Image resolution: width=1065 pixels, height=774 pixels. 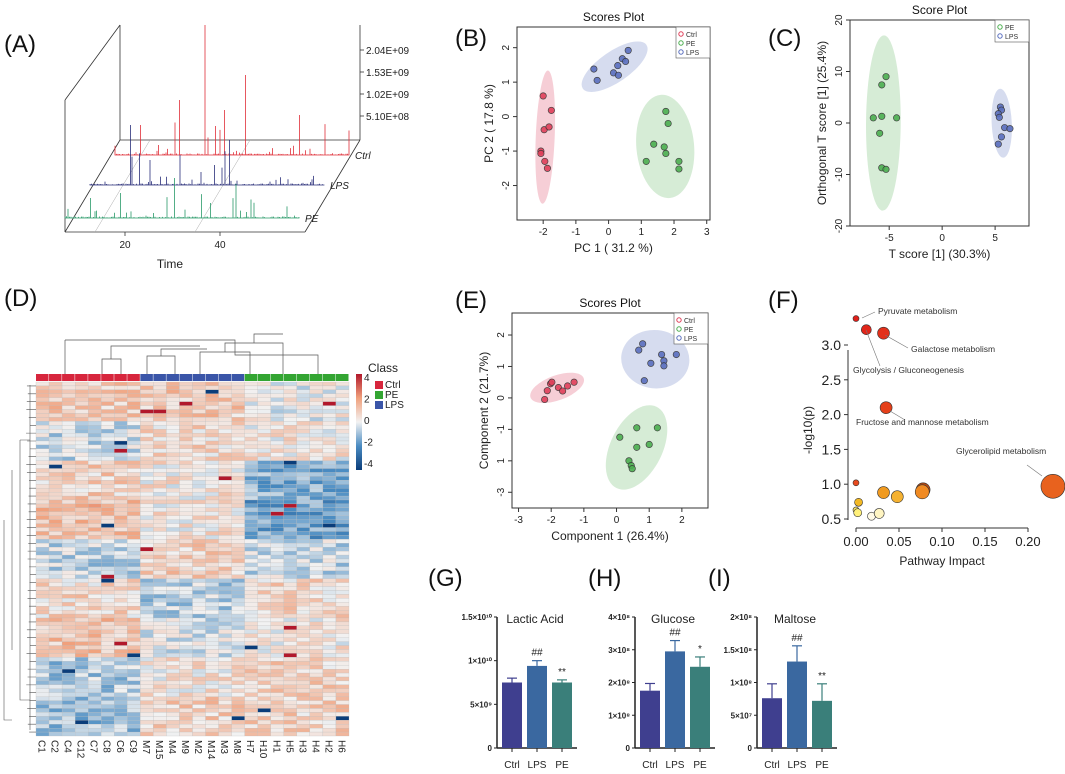 I want to click on trace-label: LPS, so click(x=339, y=186).